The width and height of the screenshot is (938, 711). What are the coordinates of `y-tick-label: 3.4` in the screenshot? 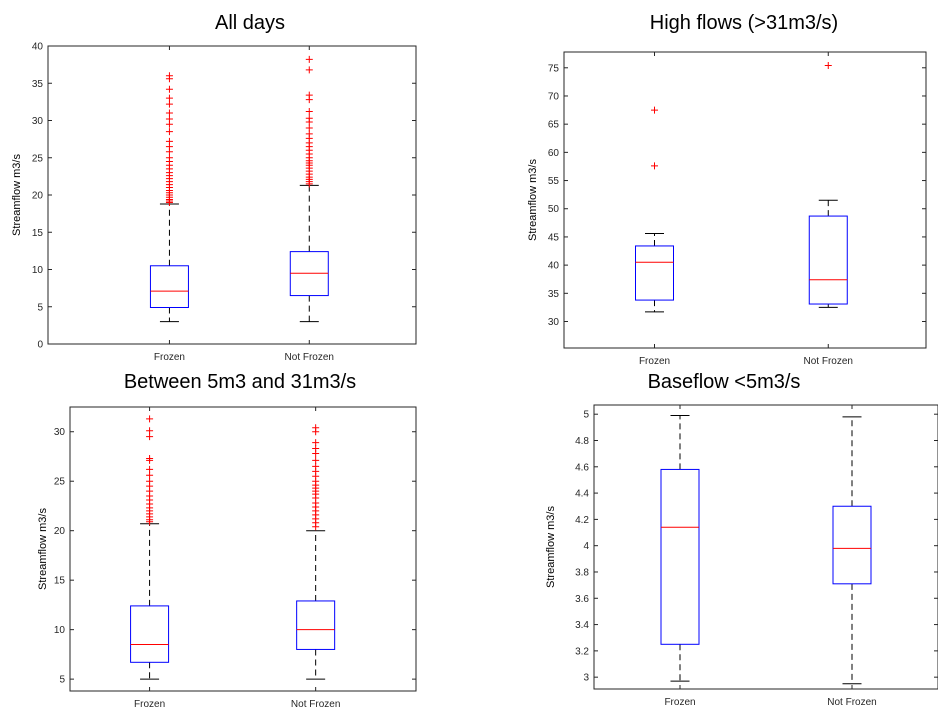 It's located at (582, 625).